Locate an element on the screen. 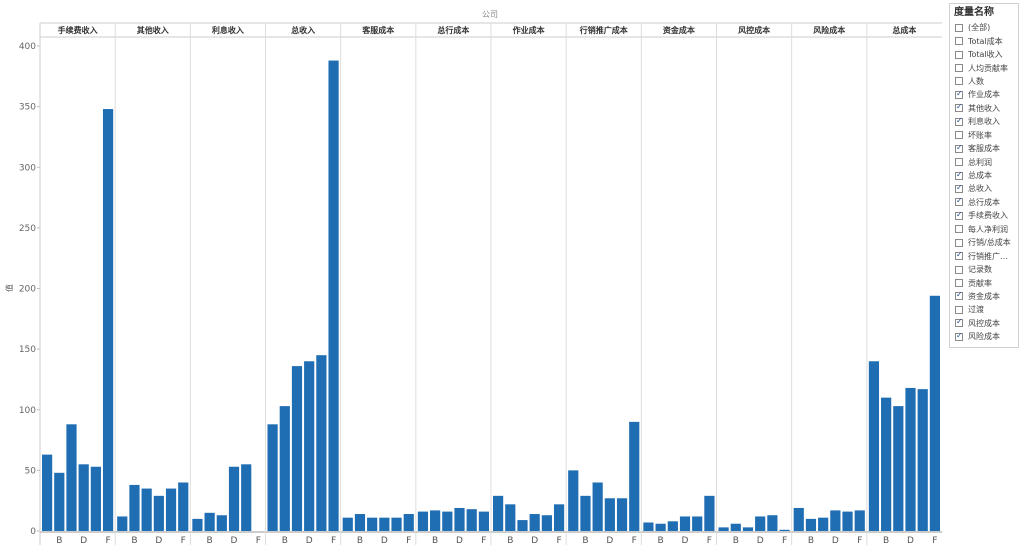 The height and width of the screenshot is (554, 1023). legend-item-label: 其他收入 is located at coordinates (984, 108).